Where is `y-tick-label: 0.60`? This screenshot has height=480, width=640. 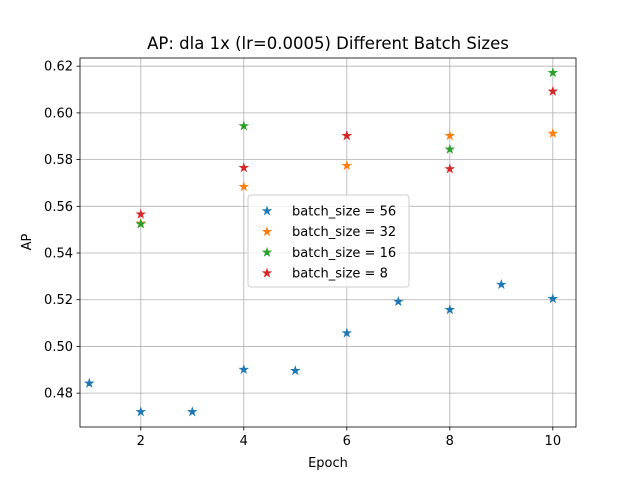
y-tick-label: 0.60 is located at coordinates (58, 113).